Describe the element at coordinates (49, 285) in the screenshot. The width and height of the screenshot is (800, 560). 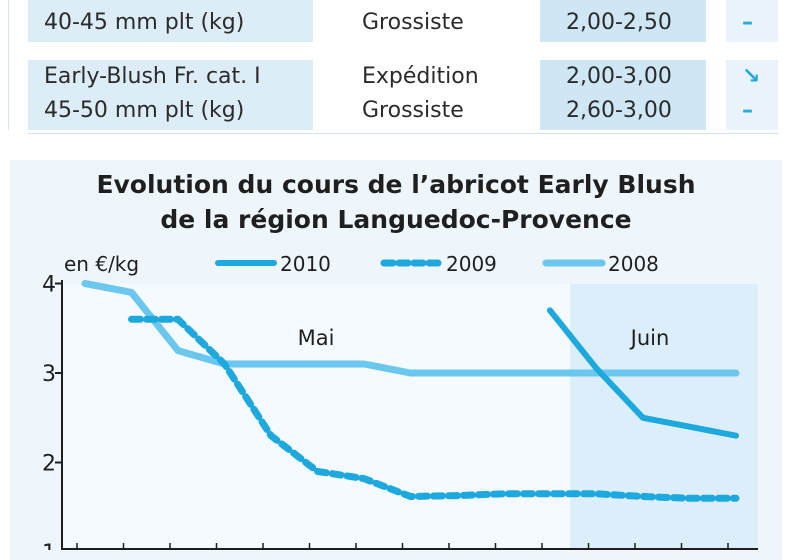
I see `y-tick-label: 4` at that location.